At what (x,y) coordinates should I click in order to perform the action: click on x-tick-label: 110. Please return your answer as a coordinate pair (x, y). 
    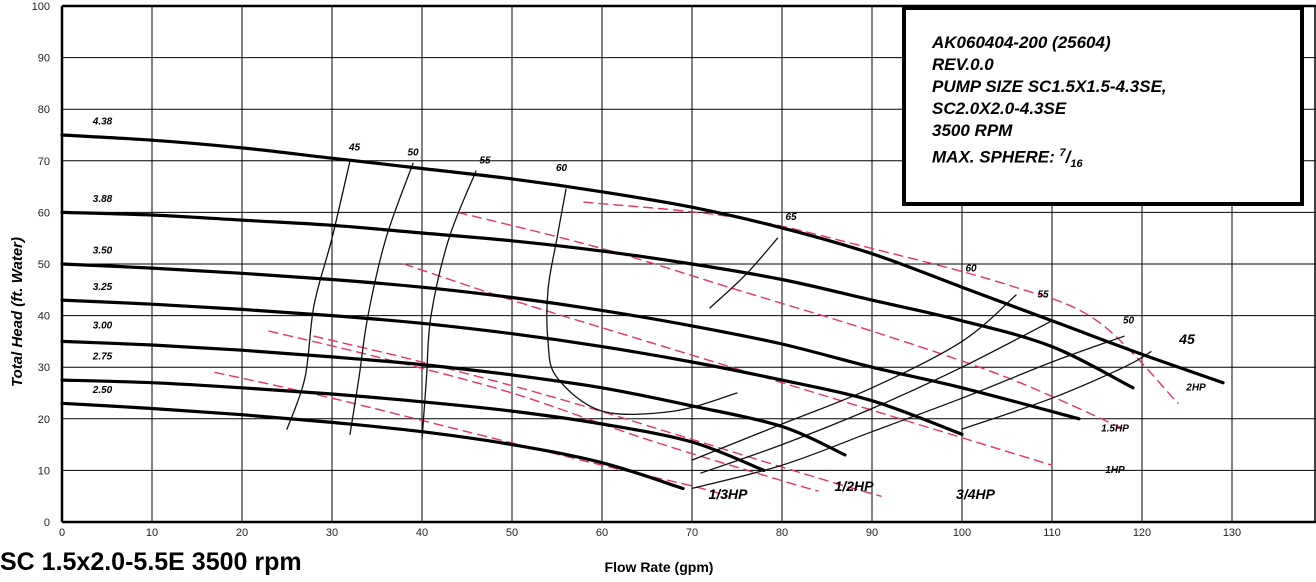
    Looking at the image, I should click on (1052, 533).